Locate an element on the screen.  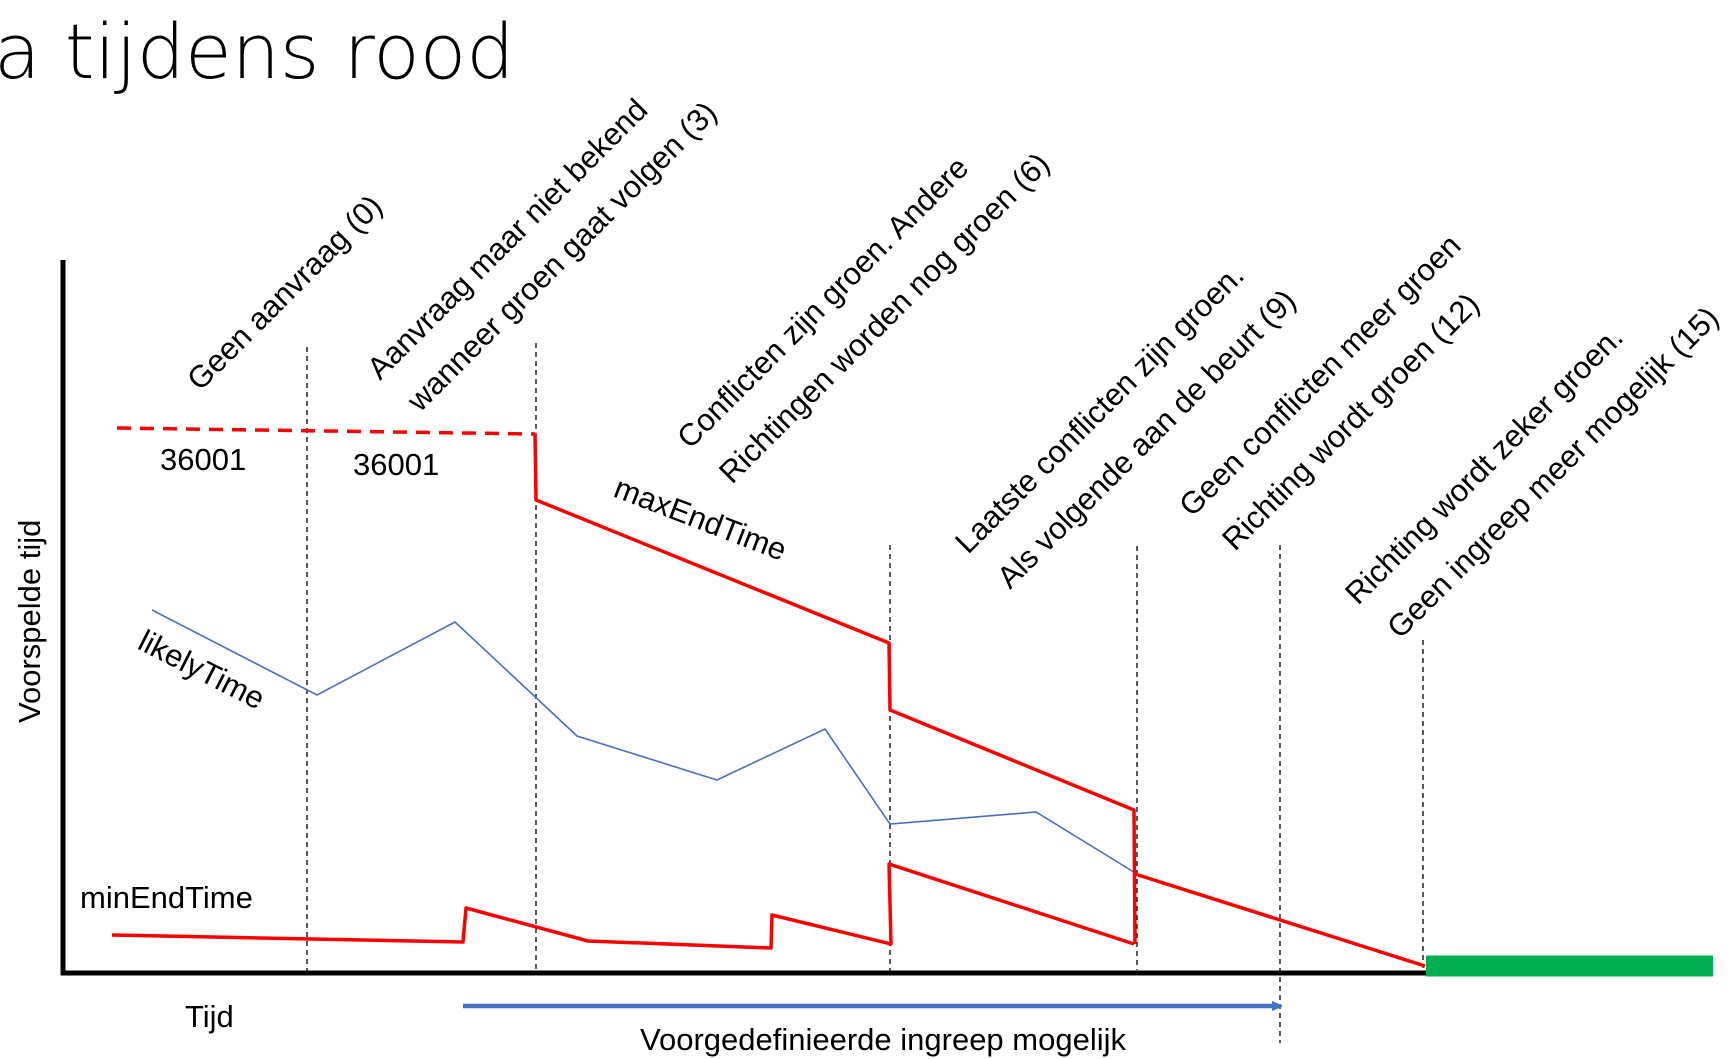
value-label-phase-0: 36001 is located at coordinates (203, 459).